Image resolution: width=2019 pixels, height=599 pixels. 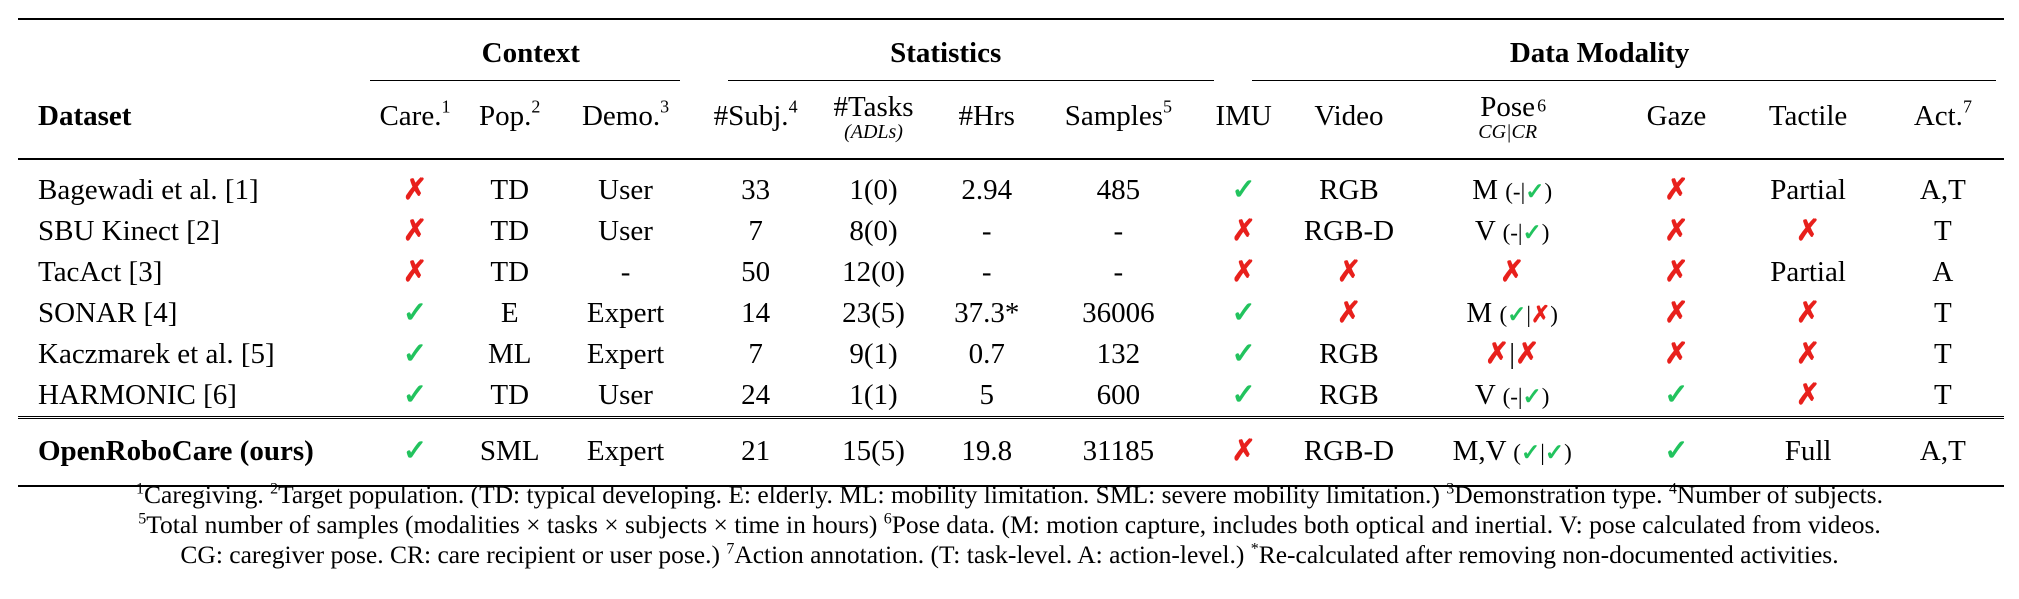 What do you see at coordinates (192, 184) in the screenshot?
I see `cell-dataset: Bagewadi et al. [1]` at bounding box center [192, 184].